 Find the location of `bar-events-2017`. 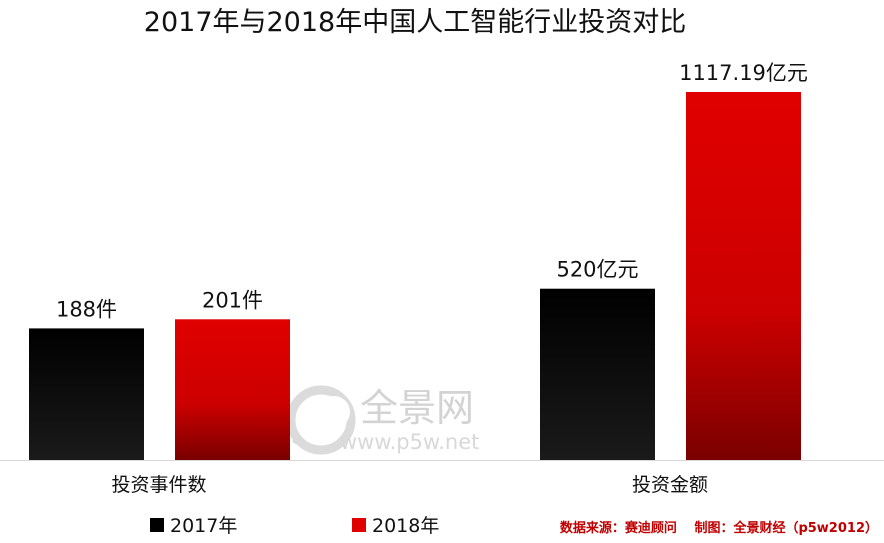

bar-events-2017 is located at coordinates (86, 394).